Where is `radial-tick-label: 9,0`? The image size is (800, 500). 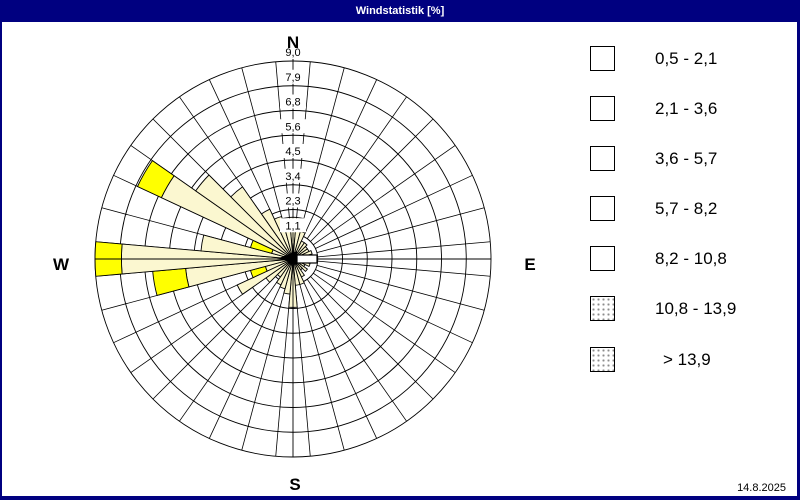
radial-tick-label: 9,0 is located at coordinates (292, 53).